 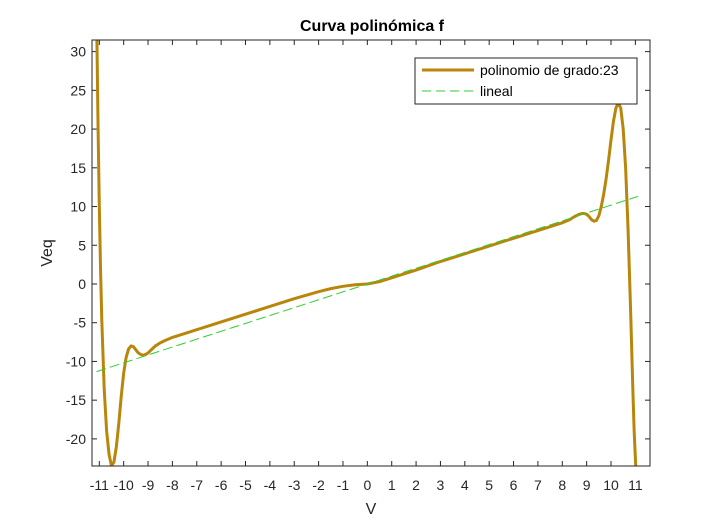 I want to click on legend-label-linear: lineal, so click(x=496, y=91).